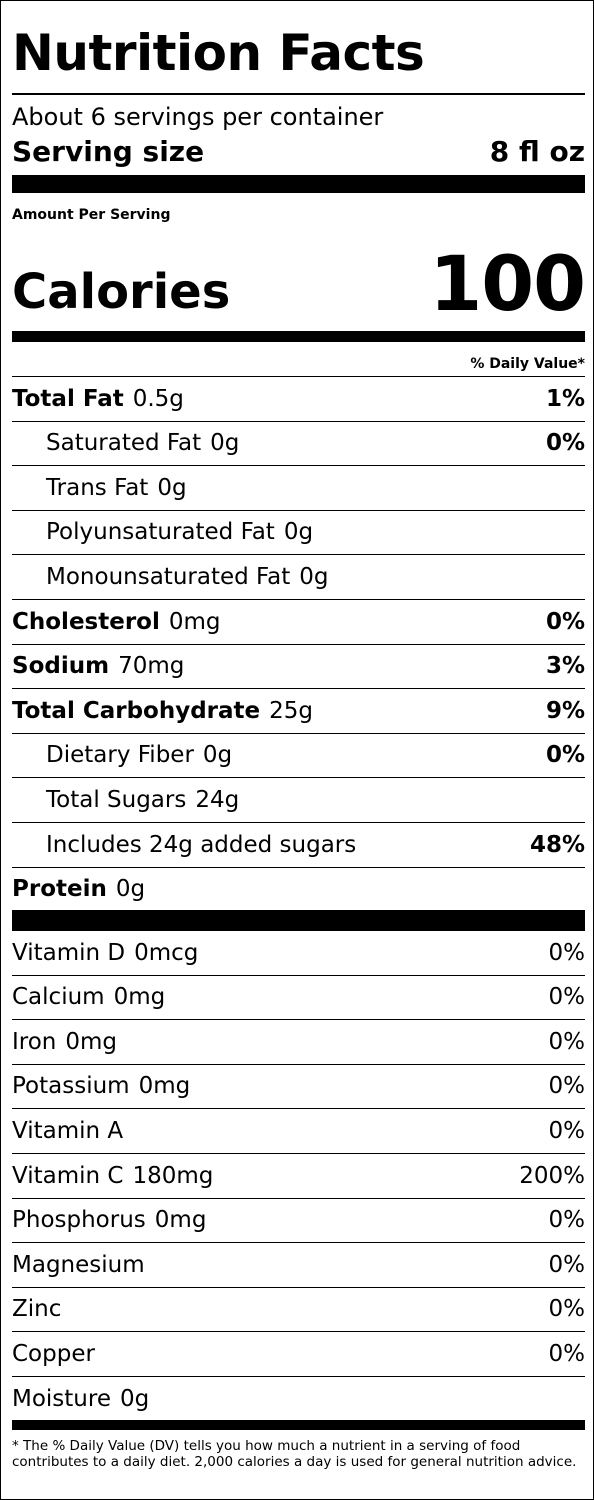 The image size is (594, 1500). Describe the element at coordinates (565, 666) in the screenshot. I see `daily-value-percent: 3%` at that location.